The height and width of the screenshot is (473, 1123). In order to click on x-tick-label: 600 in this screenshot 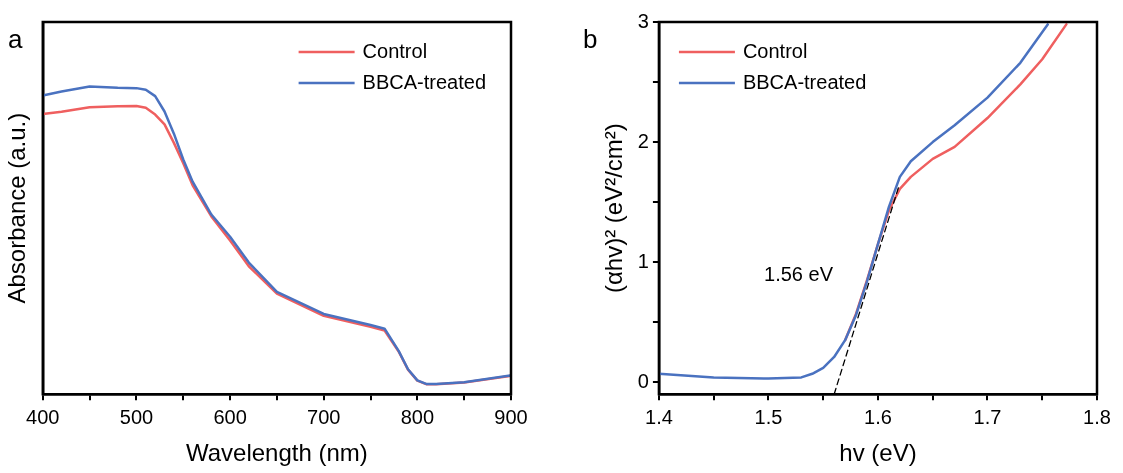, I will do `click(230, 416)`.